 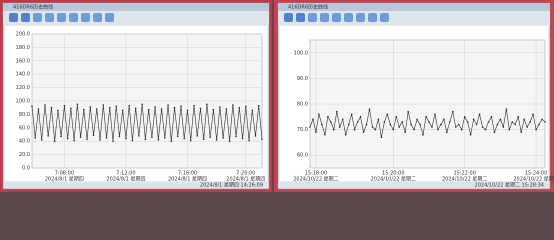 I want to click on x-tick-date: 2024/8/1 星期四, so click(x=245, y=180).